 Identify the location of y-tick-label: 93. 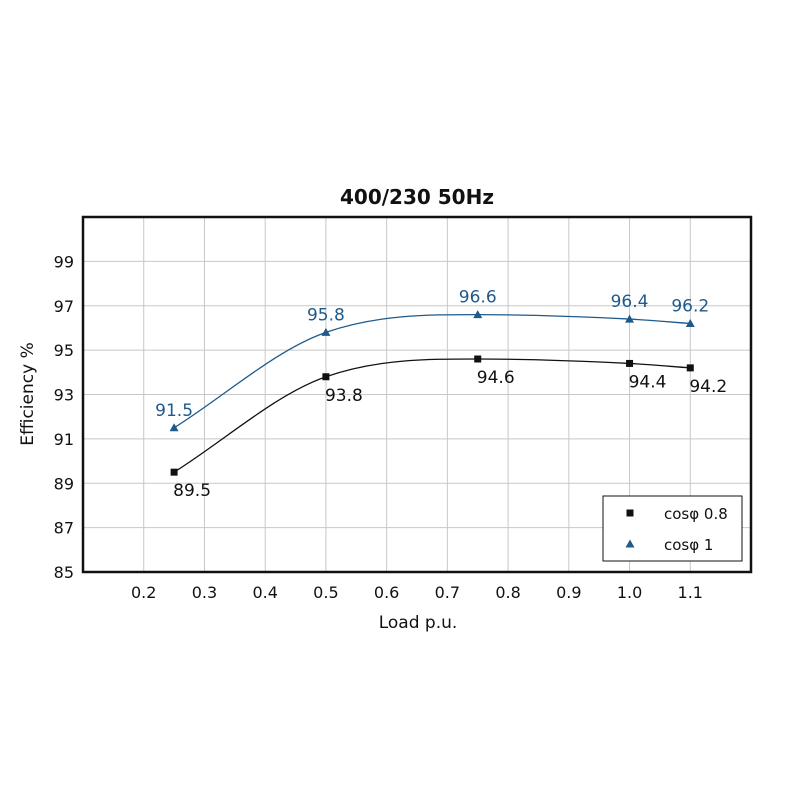
(64, 395).